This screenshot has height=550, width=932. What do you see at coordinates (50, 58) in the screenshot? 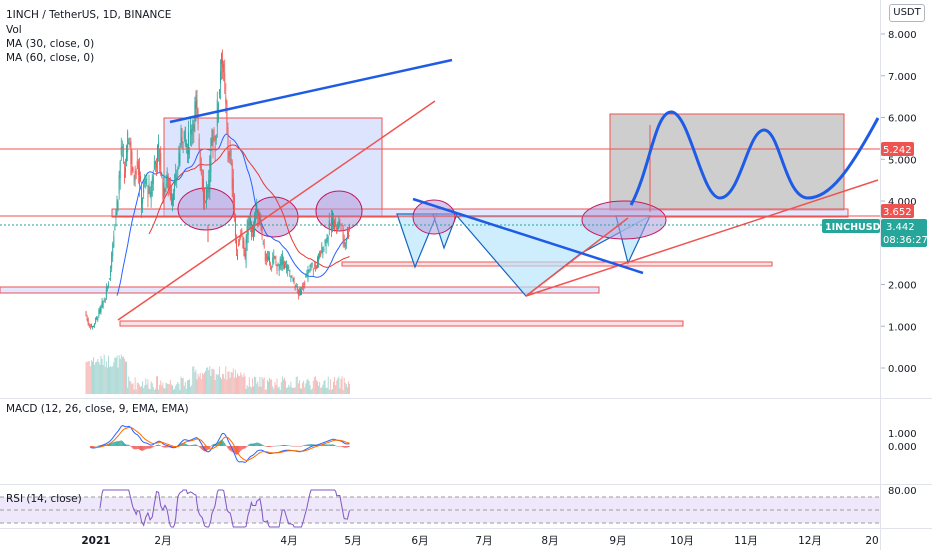
I see `ma60-legend: MA (60, close, 0)` at bounding box center [50, 58].